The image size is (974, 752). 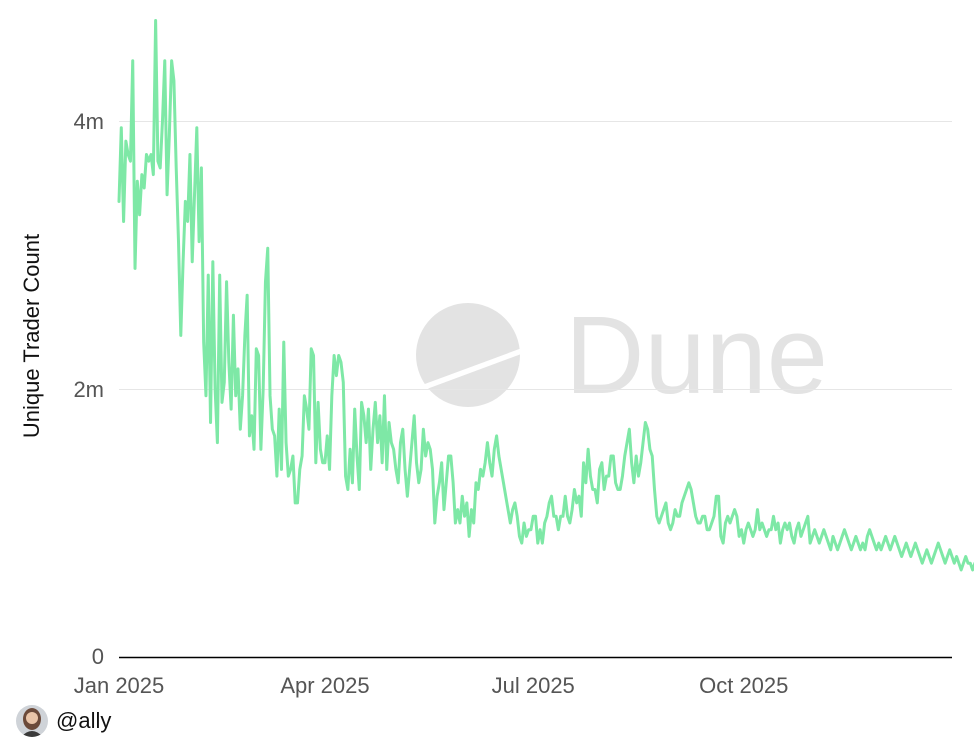 I want to click on y-tick-label: 0, so click(x=98, y=656).